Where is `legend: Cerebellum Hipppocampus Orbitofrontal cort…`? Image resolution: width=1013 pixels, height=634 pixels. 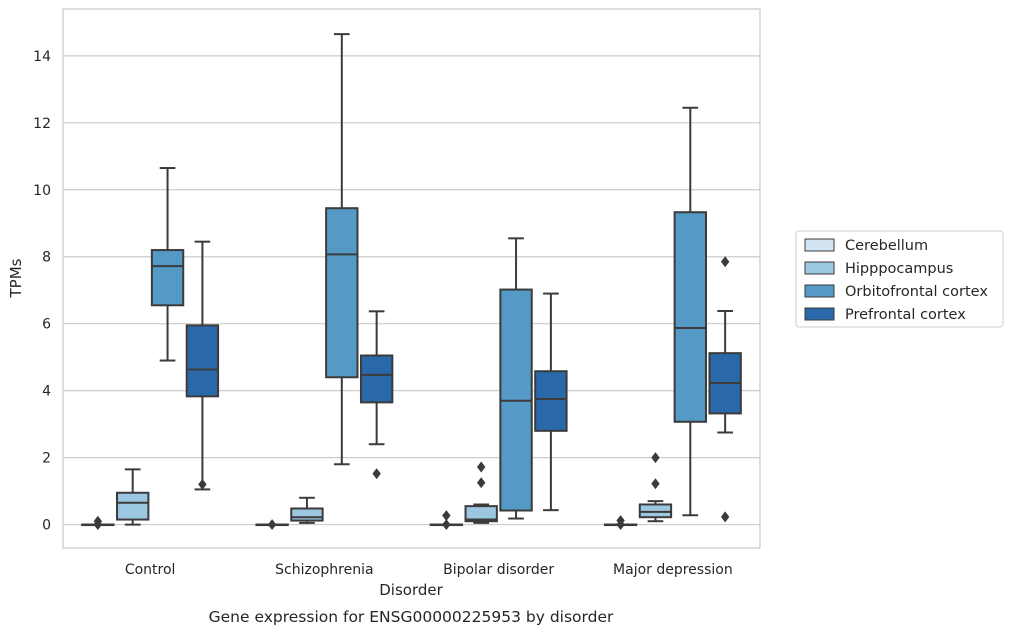
legend: Cerebellum Hipppocampus Orbitofrontal cort… is located at coordinates (899, 279).